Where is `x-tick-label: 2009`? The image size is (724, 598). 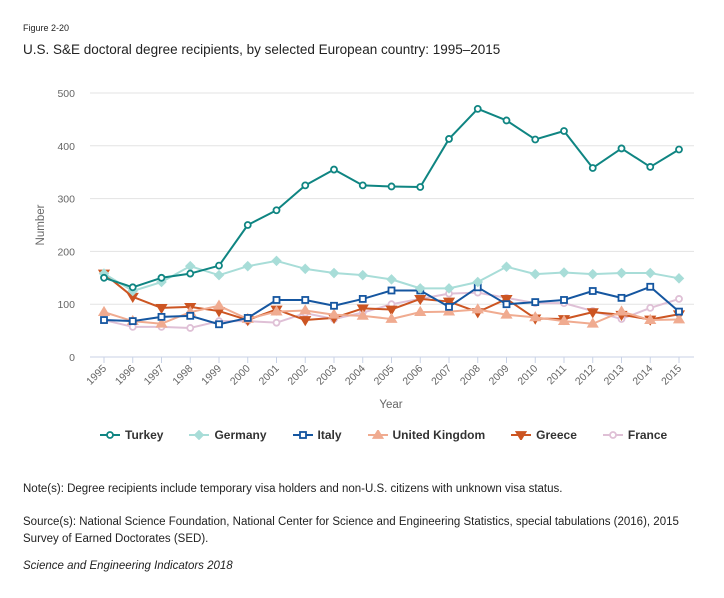 x-tick-label: 2009 is located at coordinates (499, 375).